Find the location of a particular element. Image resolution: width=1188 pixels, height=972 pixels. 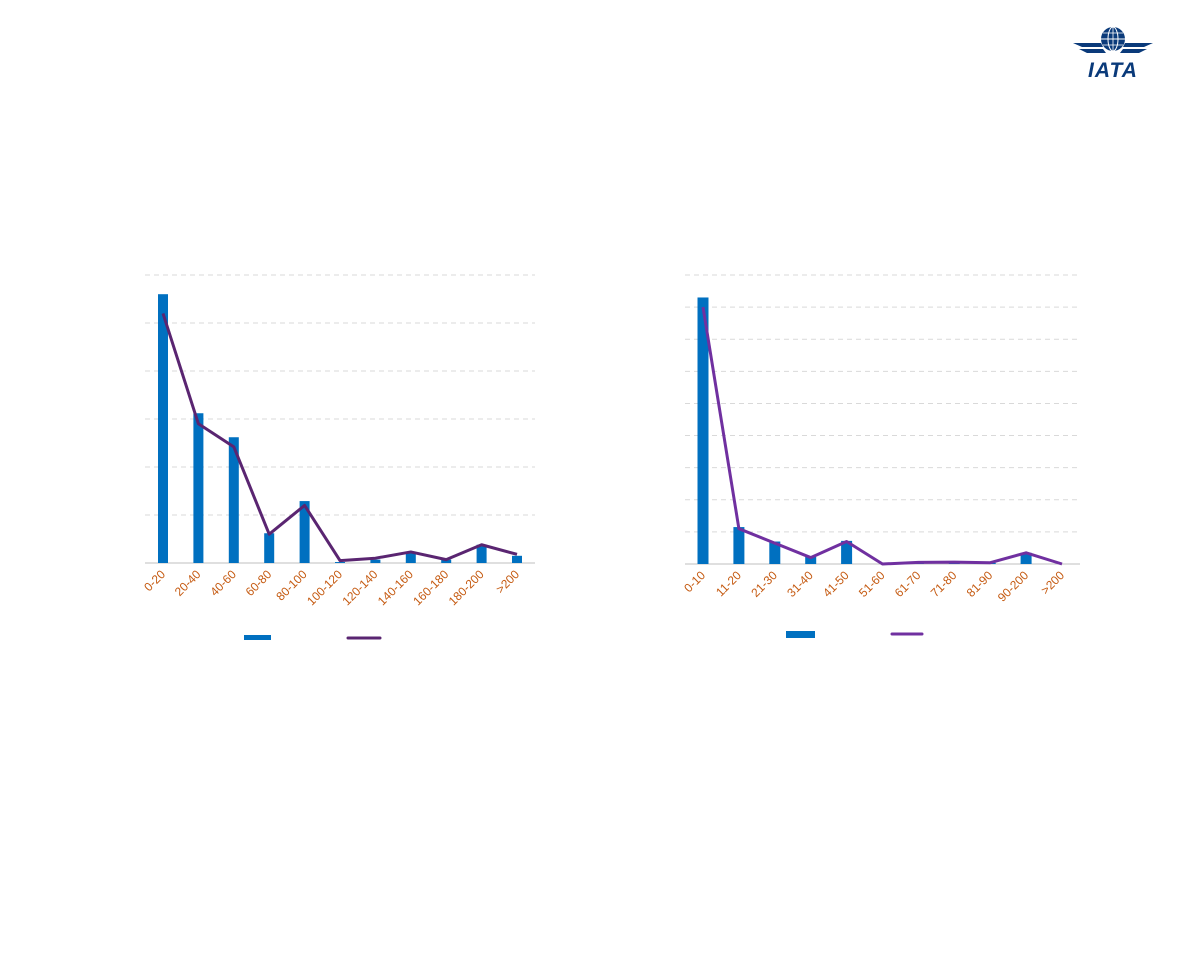

x-tick-label: 180-200 is located at coordinates (466, 587).